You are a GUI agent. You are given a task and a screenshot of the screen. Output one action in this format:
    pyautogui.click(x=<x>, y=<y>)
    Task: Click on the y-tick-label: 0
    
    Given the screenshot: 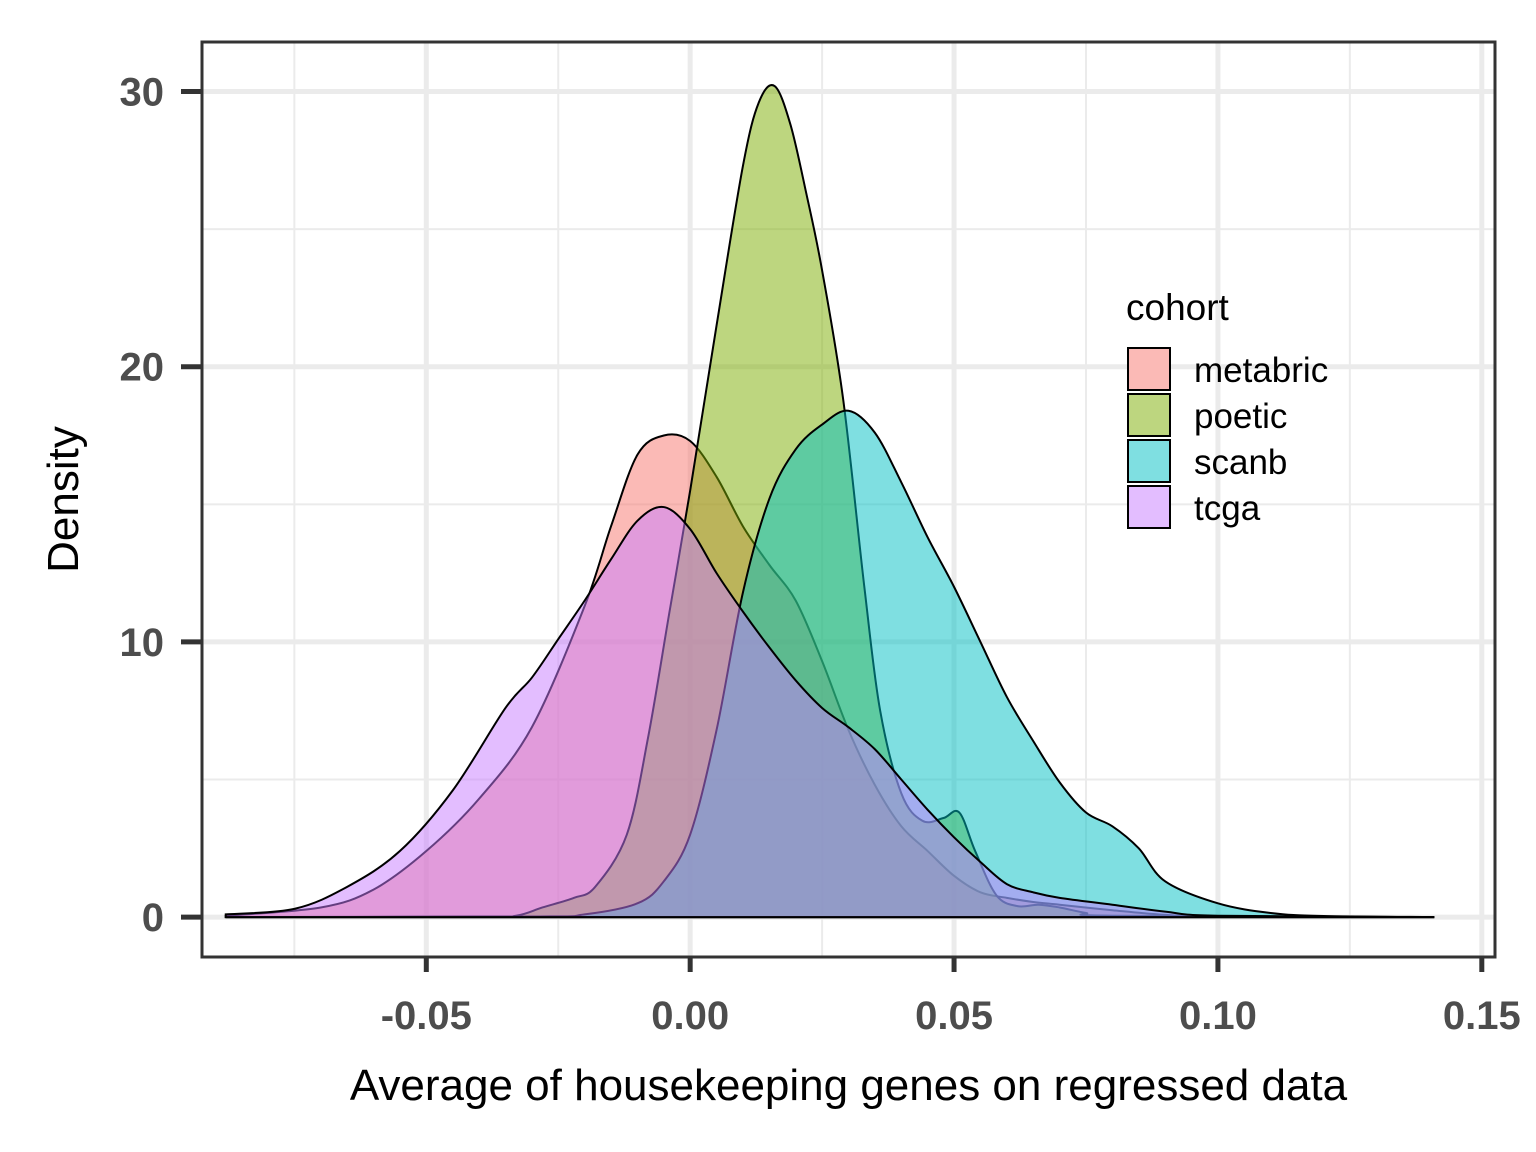 What is the action you would take?
    pyautogui.click(x=153, y=918)
    